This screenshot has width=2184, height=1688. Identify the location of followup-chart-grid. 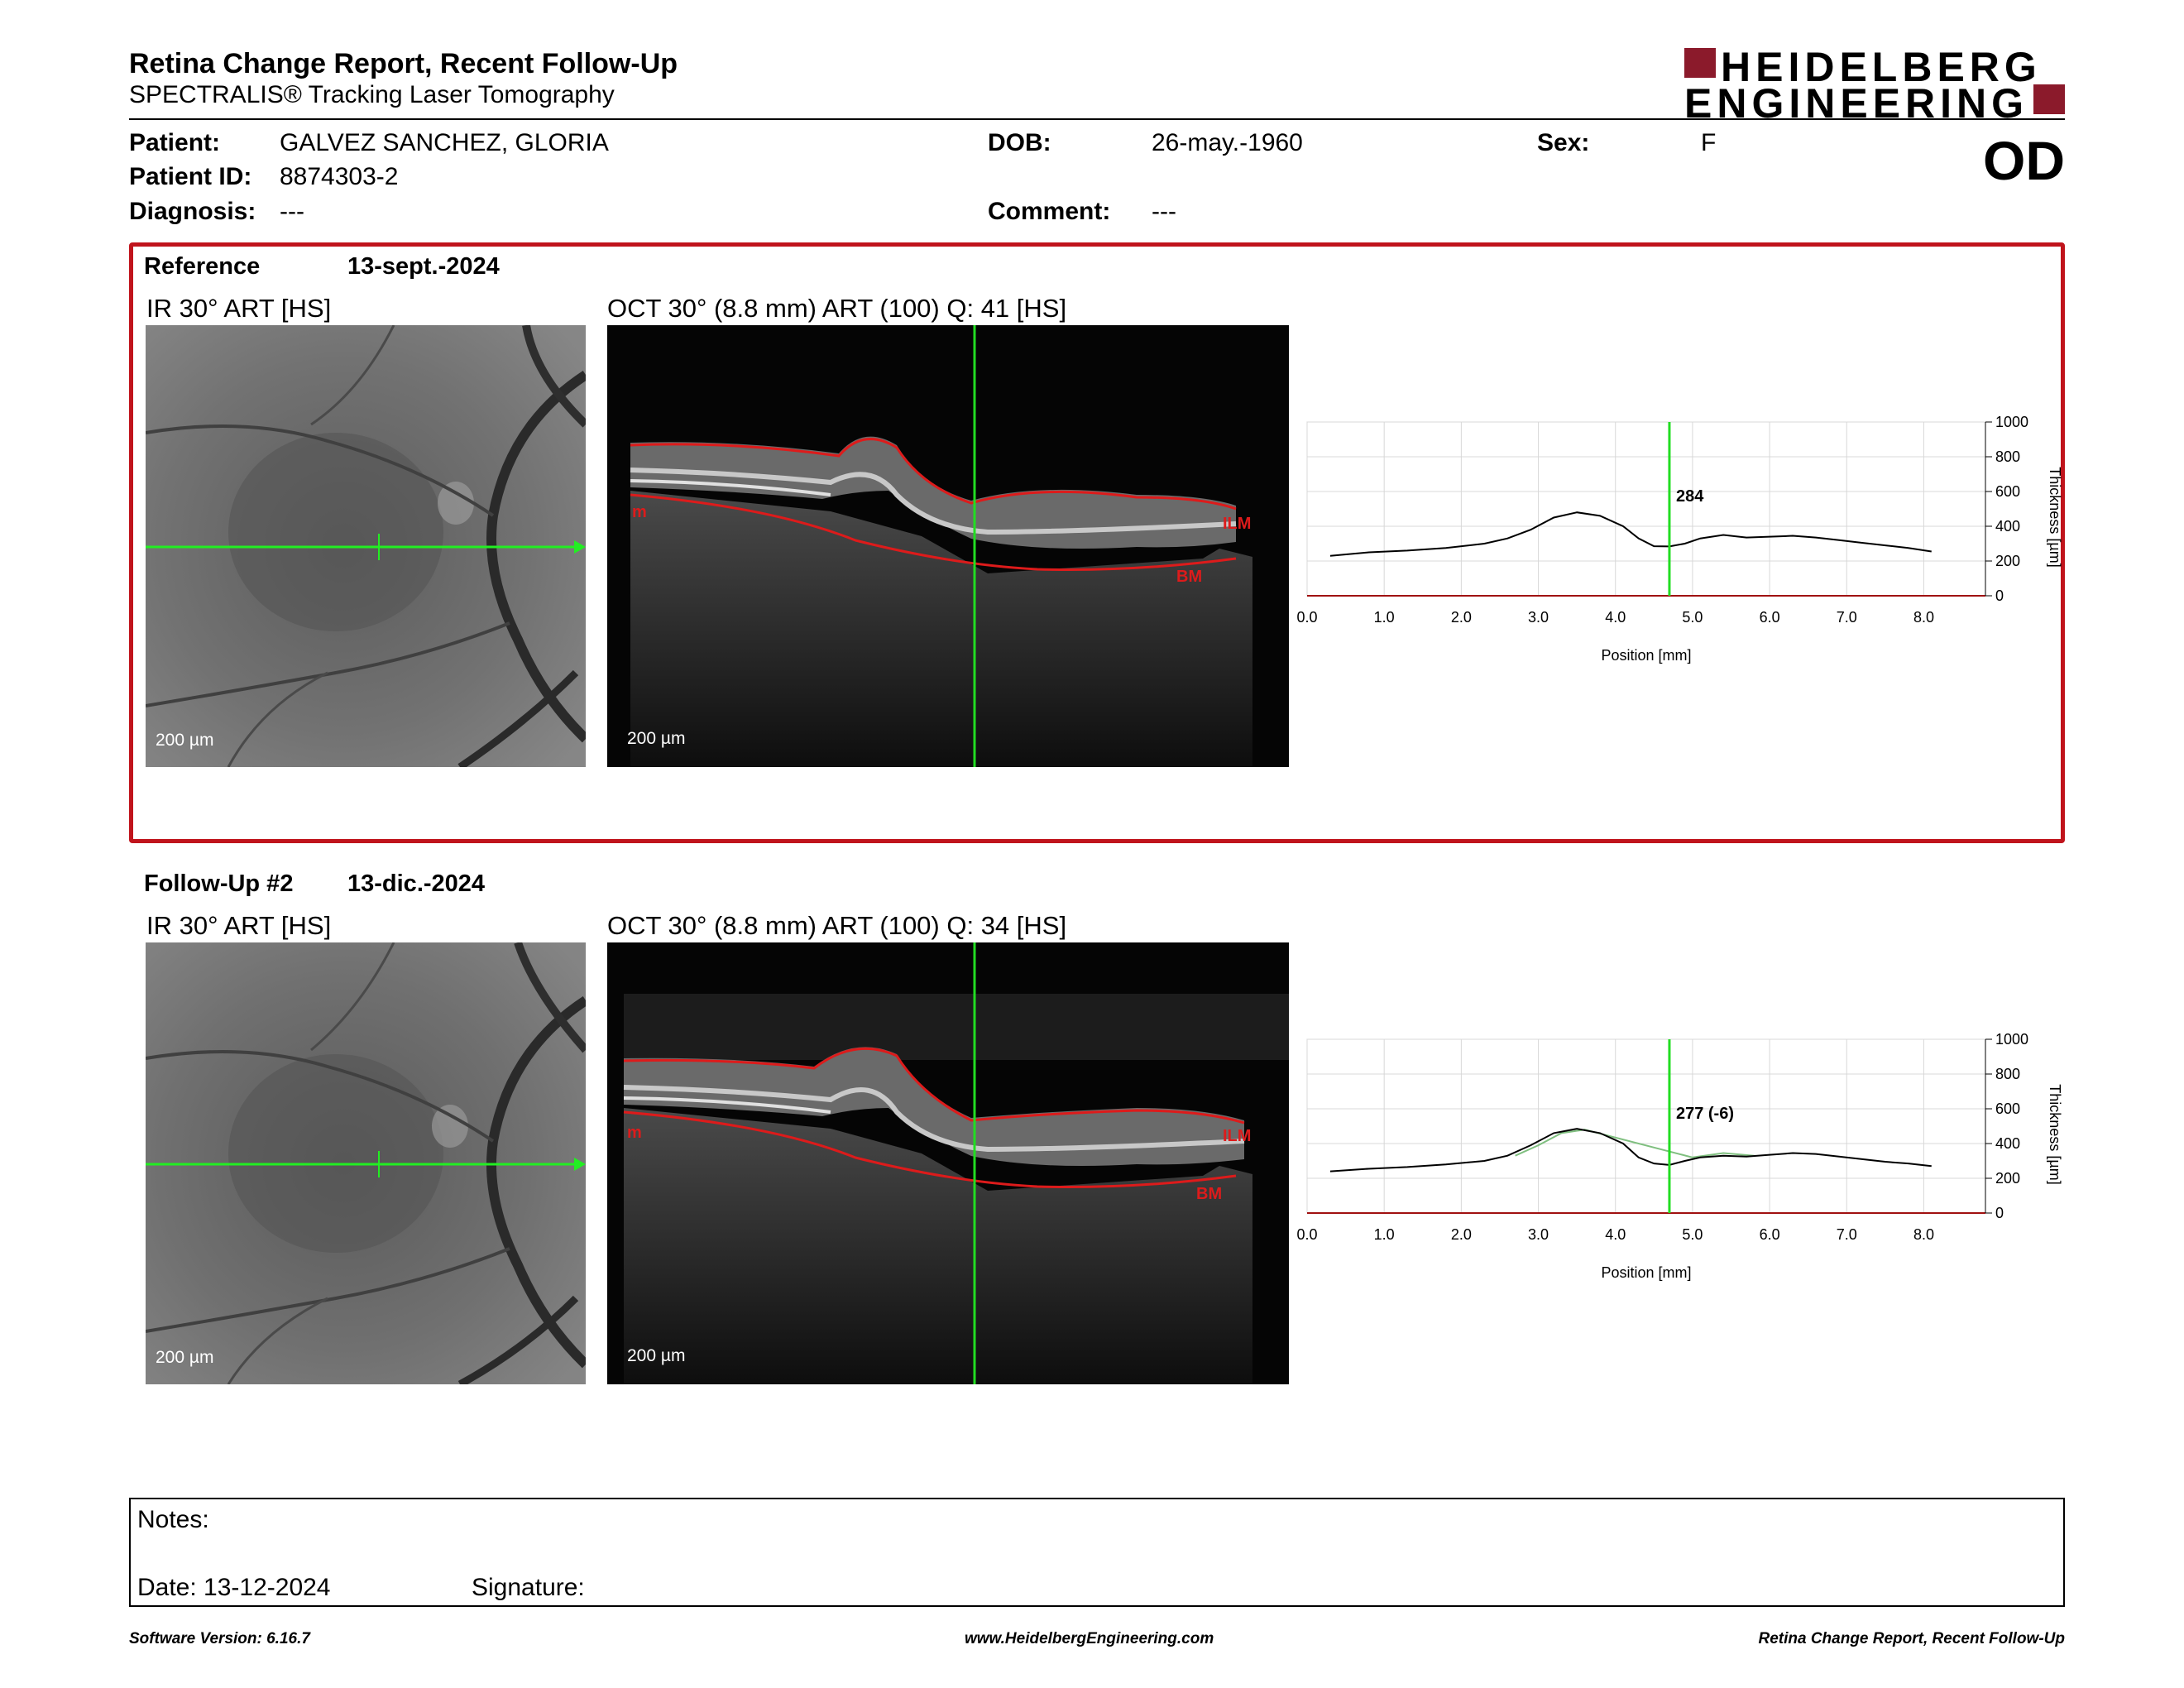
(1649, 1126).